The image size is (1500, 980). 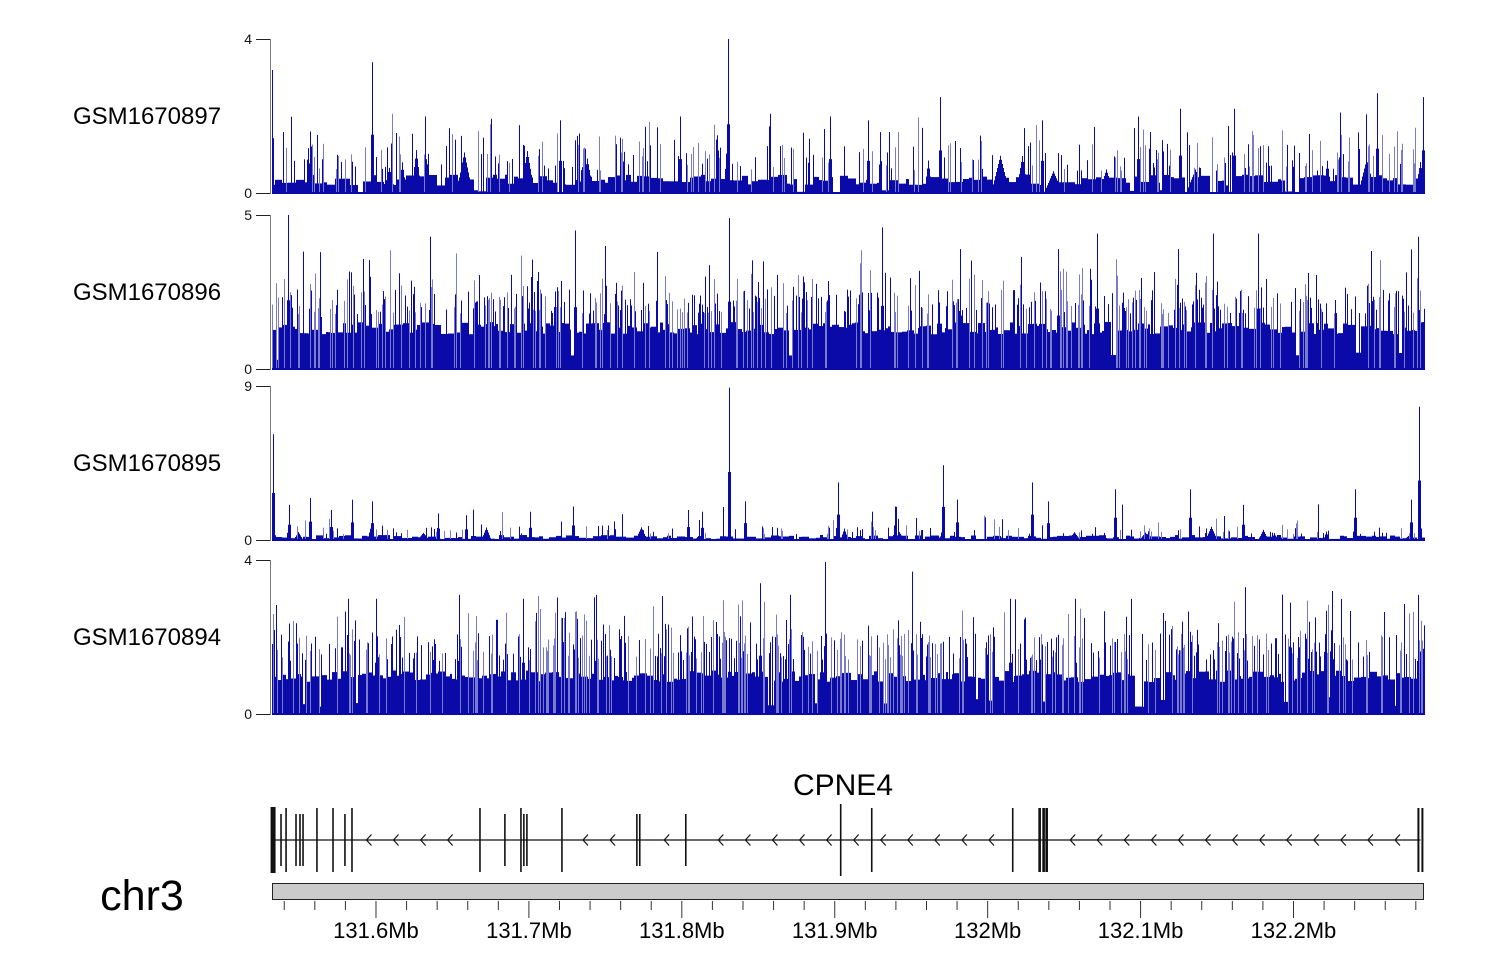 I want to click on track-label: GSM1670897, so click(x=147, y=116).